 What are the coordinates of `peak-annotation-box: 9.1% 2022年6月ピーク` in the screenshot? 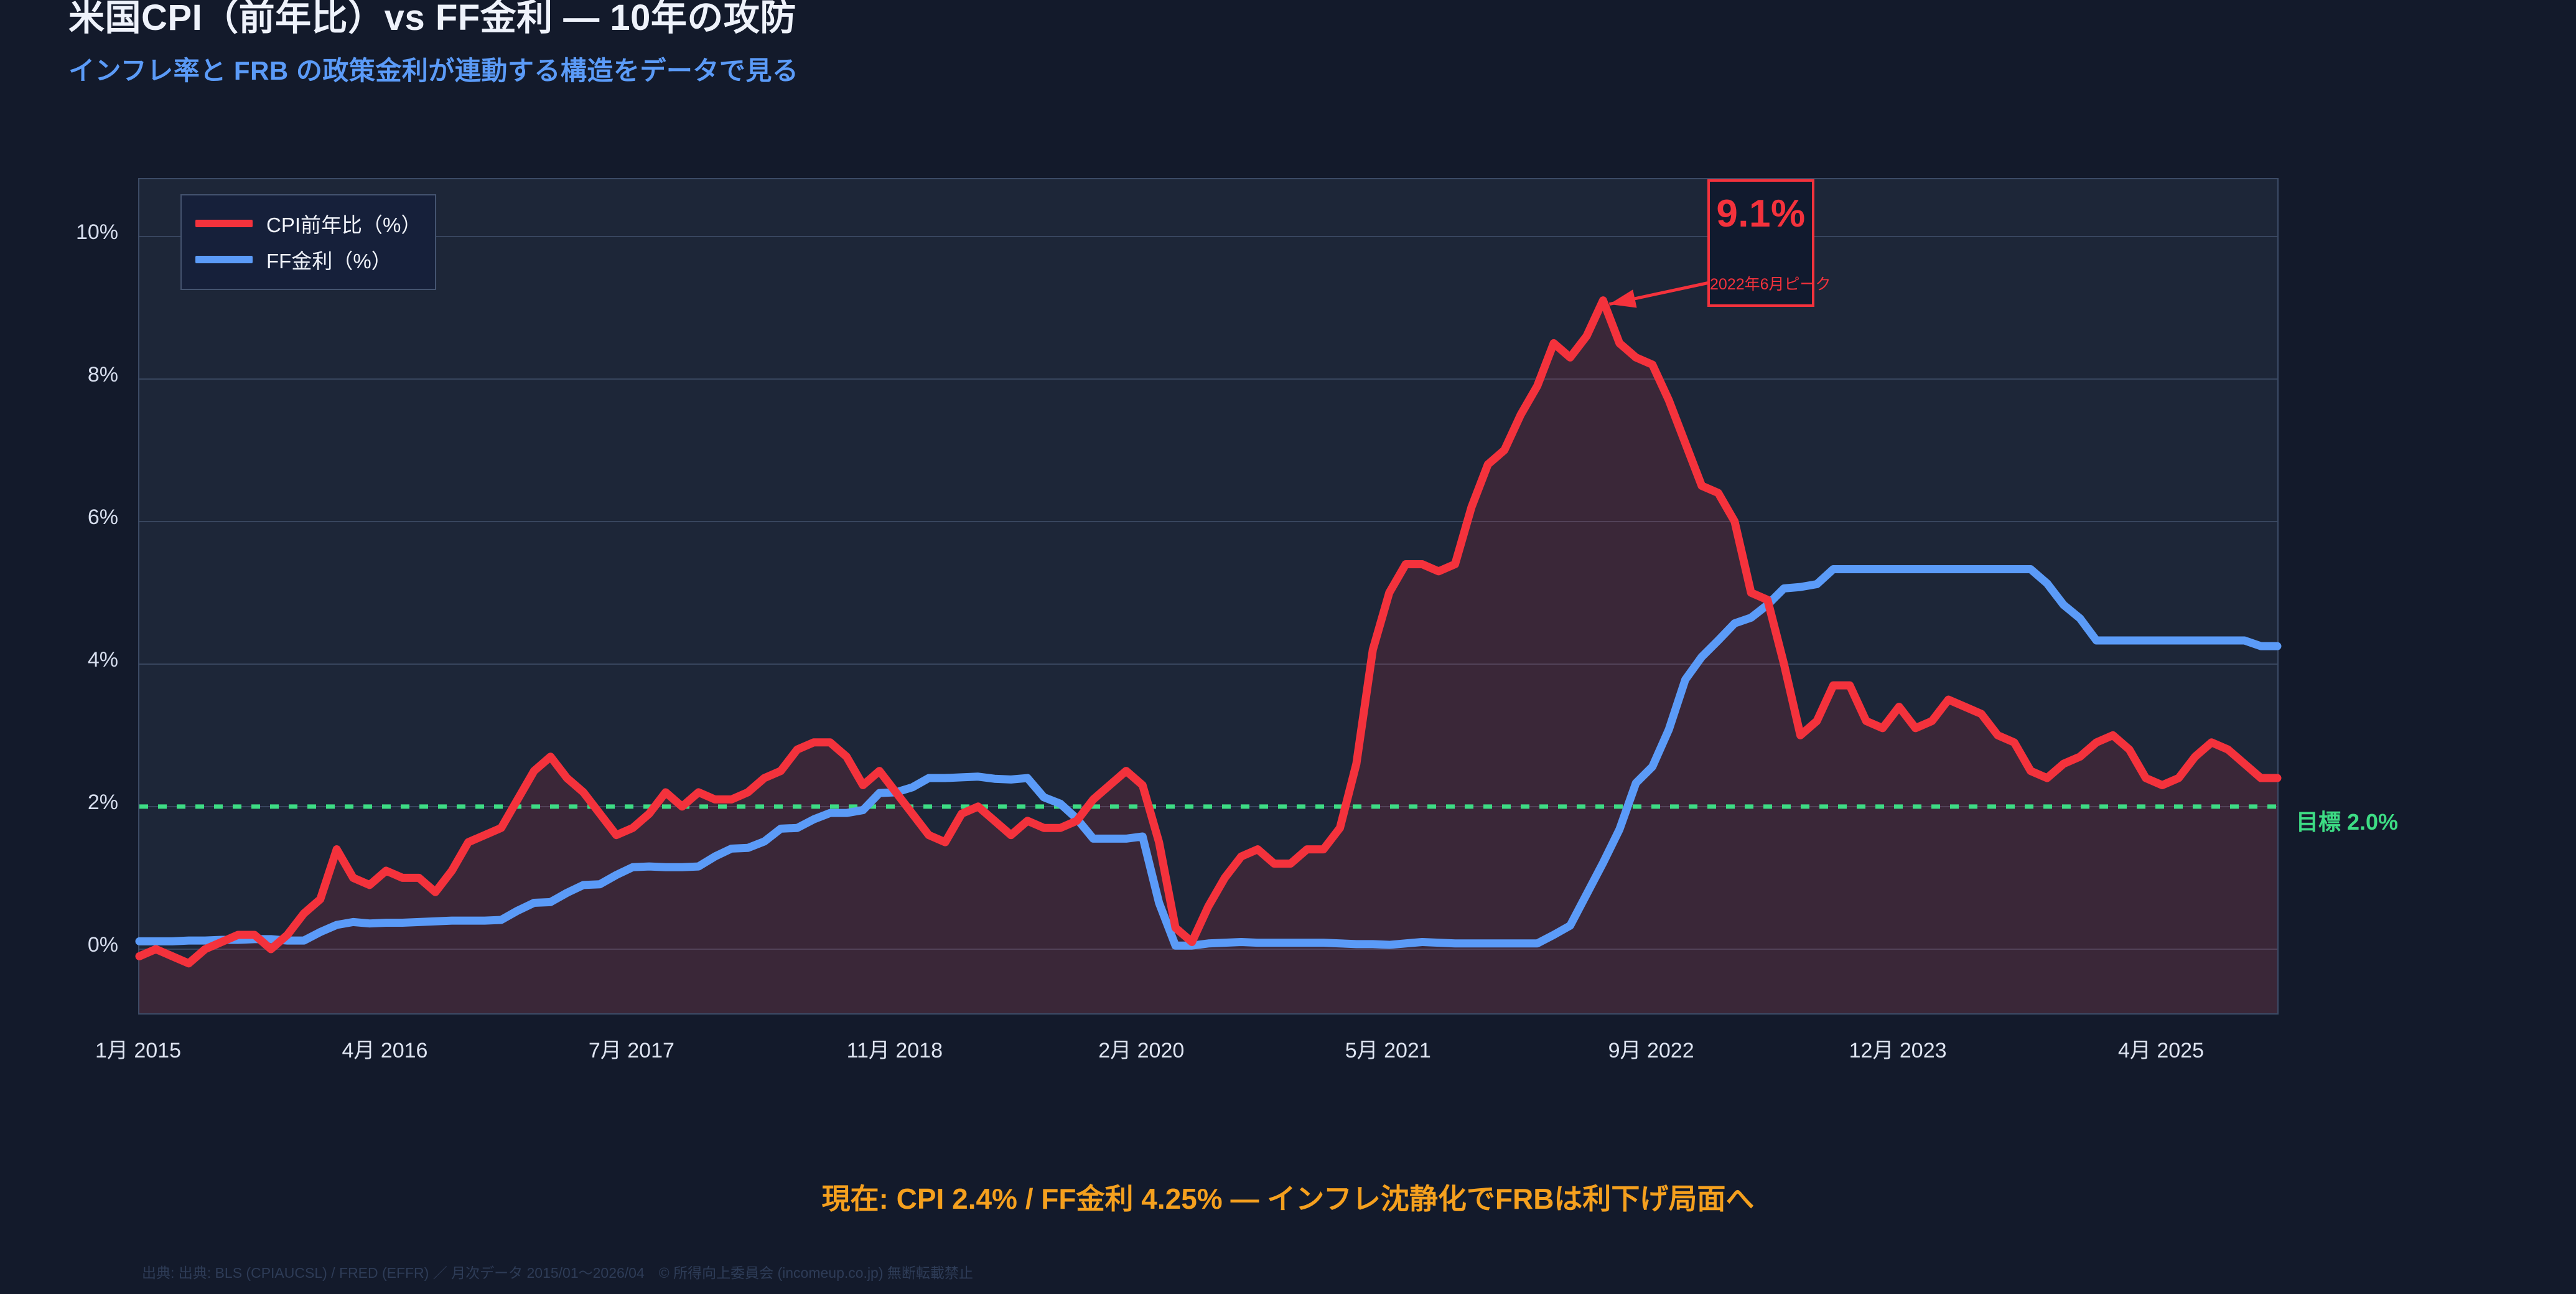 It's located at (1769, 243).